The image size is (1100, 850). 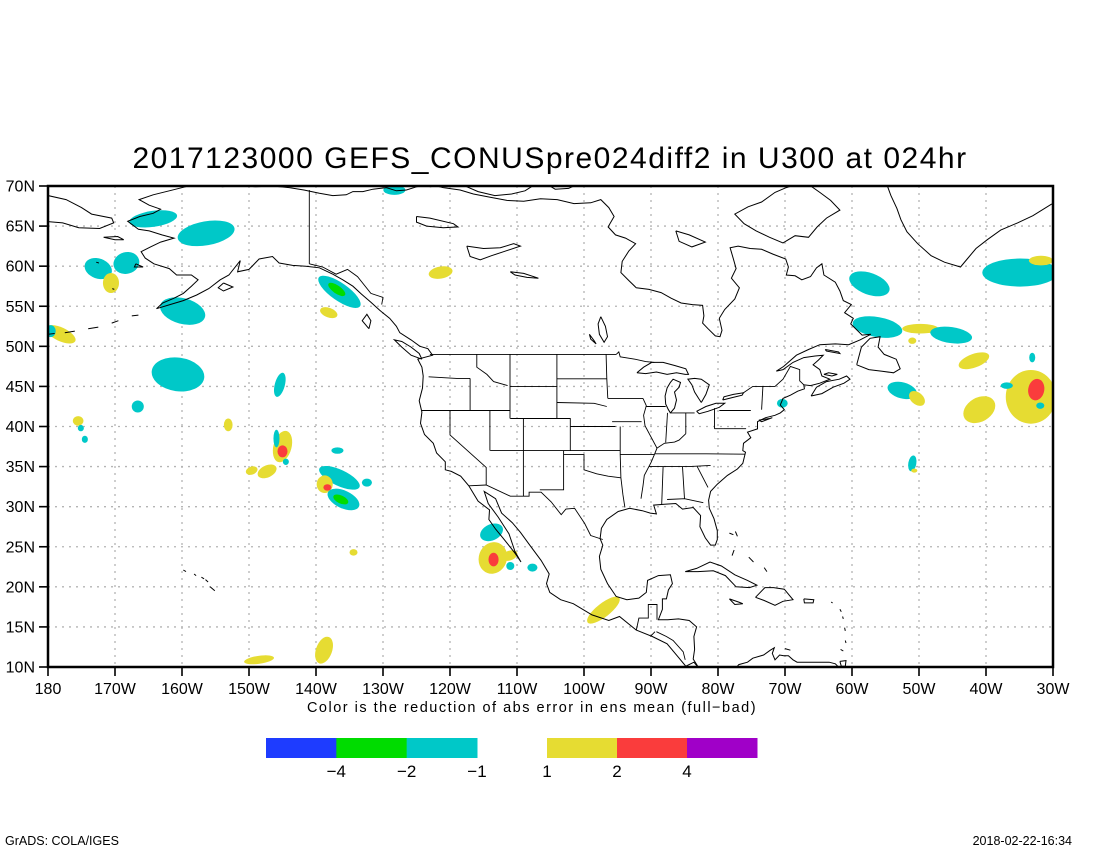 I want to click on x-tick-label: 170W, so click(x=115, y=689).